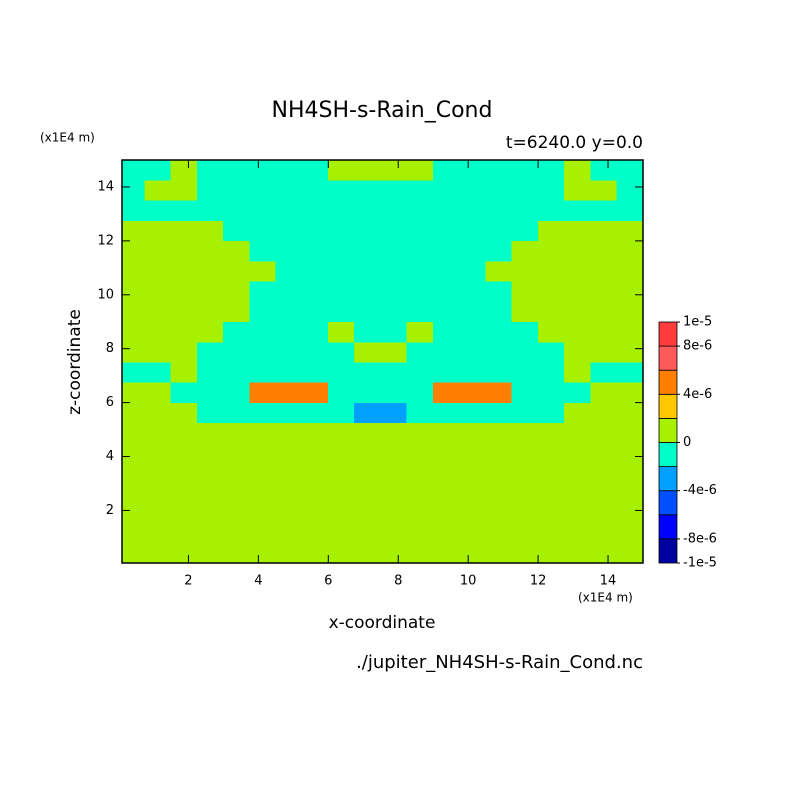  Describe the element at coordinates (105, 240) in the screenshot. I see `y-tick-label: 12` at that location.